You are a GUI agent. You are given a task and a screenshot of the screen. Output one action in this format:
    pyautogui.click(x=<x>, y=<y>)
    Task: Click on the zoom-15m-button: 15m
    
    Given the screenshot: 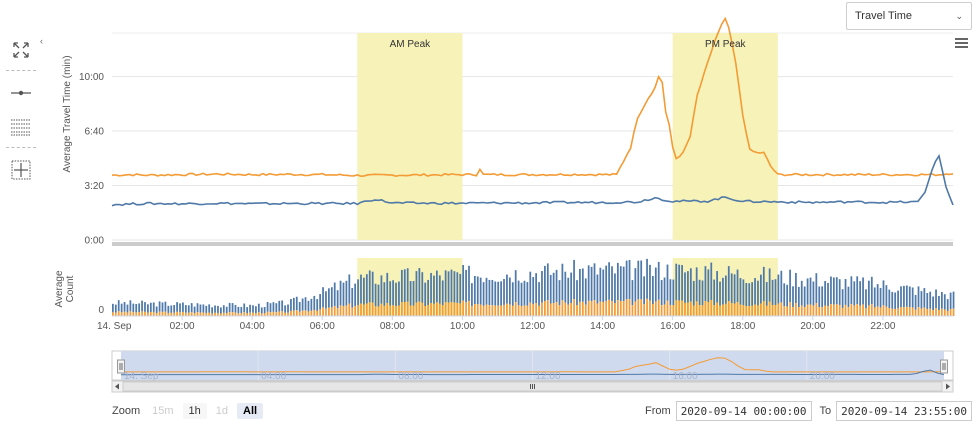 What is the action you would take?
    pyautogui.click(x=163, y=411)
    